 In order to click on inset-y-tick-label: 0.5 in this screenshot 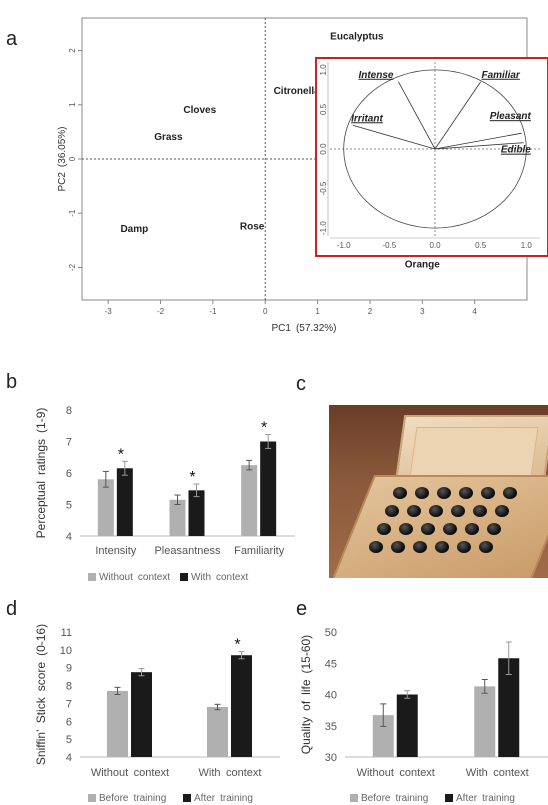, I will do `click(323, 109)`.